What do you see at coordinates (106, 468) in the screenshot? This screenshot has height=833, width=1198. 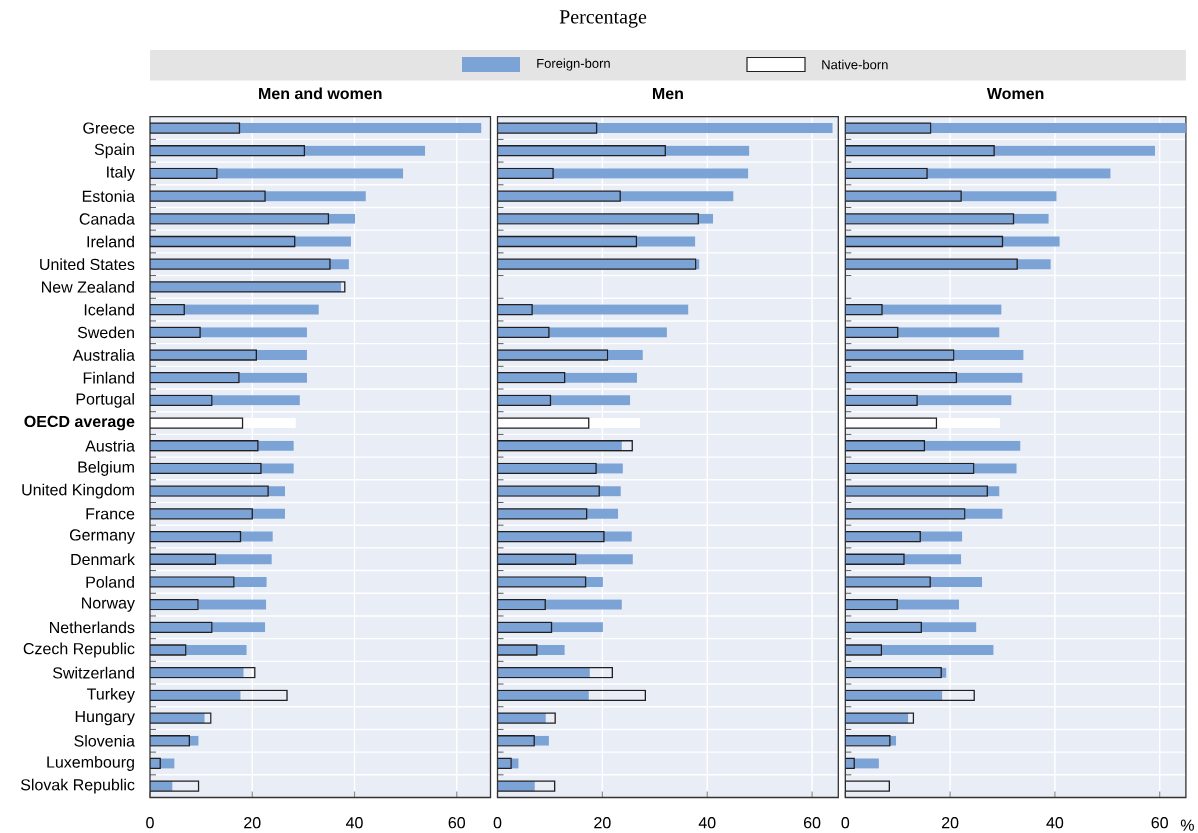 I see `y-tick-label: Belgium` at bounding box center [106, 468].